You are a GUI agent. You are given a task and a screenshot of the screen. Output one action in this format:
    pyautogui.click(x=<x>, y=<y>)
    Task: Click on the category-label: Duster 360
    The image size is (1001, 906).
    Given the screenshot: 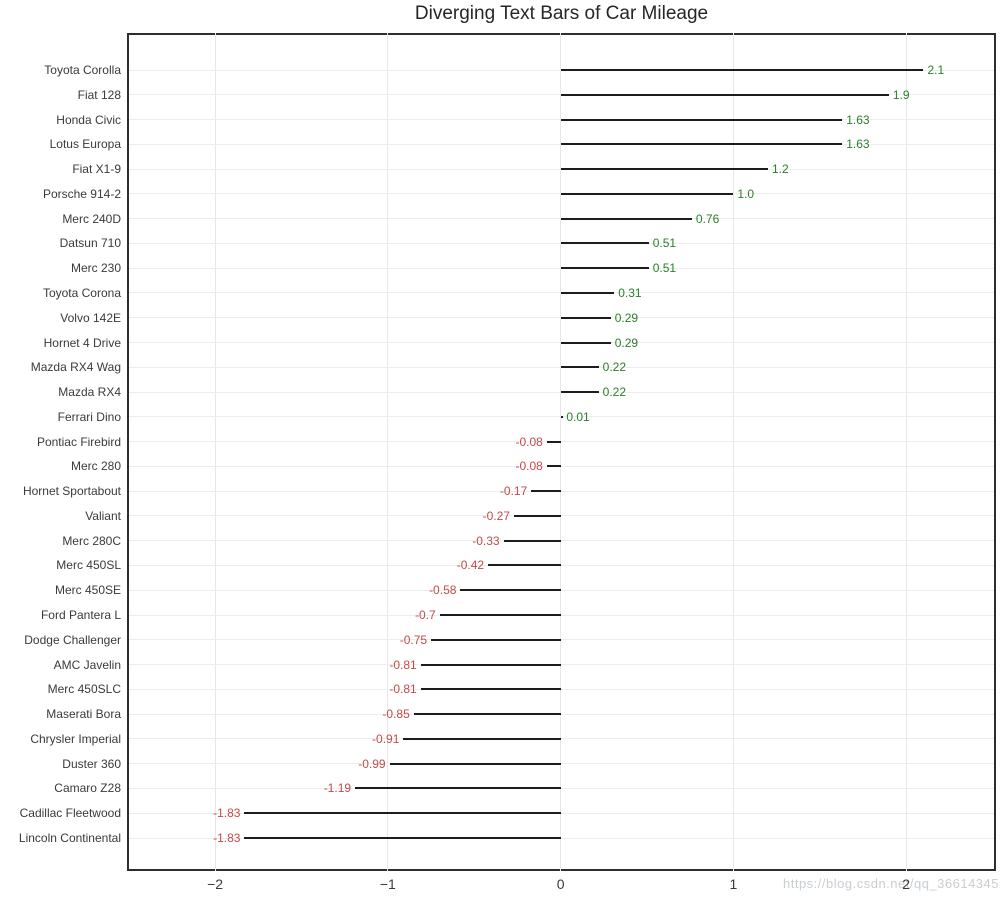 What is the action you would take?
    pyautogui.click(x=91, y=763)
    